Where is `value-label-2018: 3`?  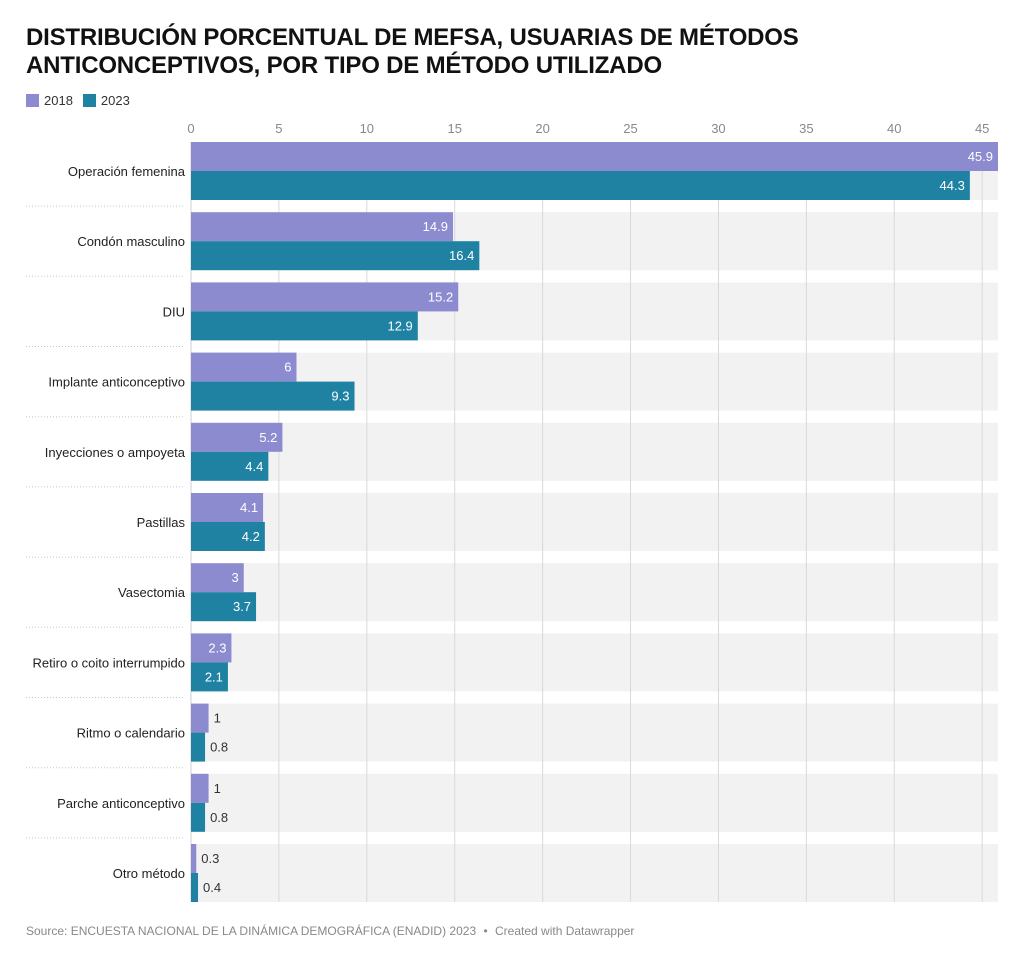 value-label-2018: 3 is located at coordinates (235, 577).